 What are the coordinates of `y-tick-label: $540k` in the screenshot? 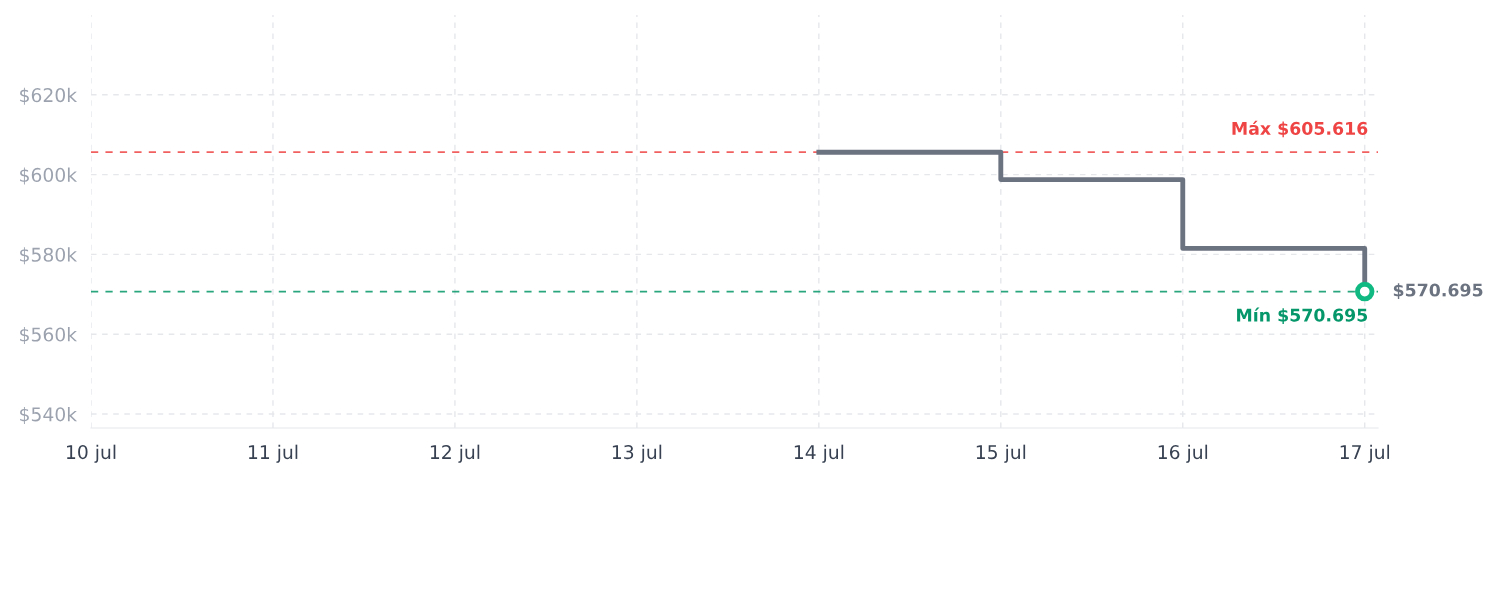 It's located at (49, 415).